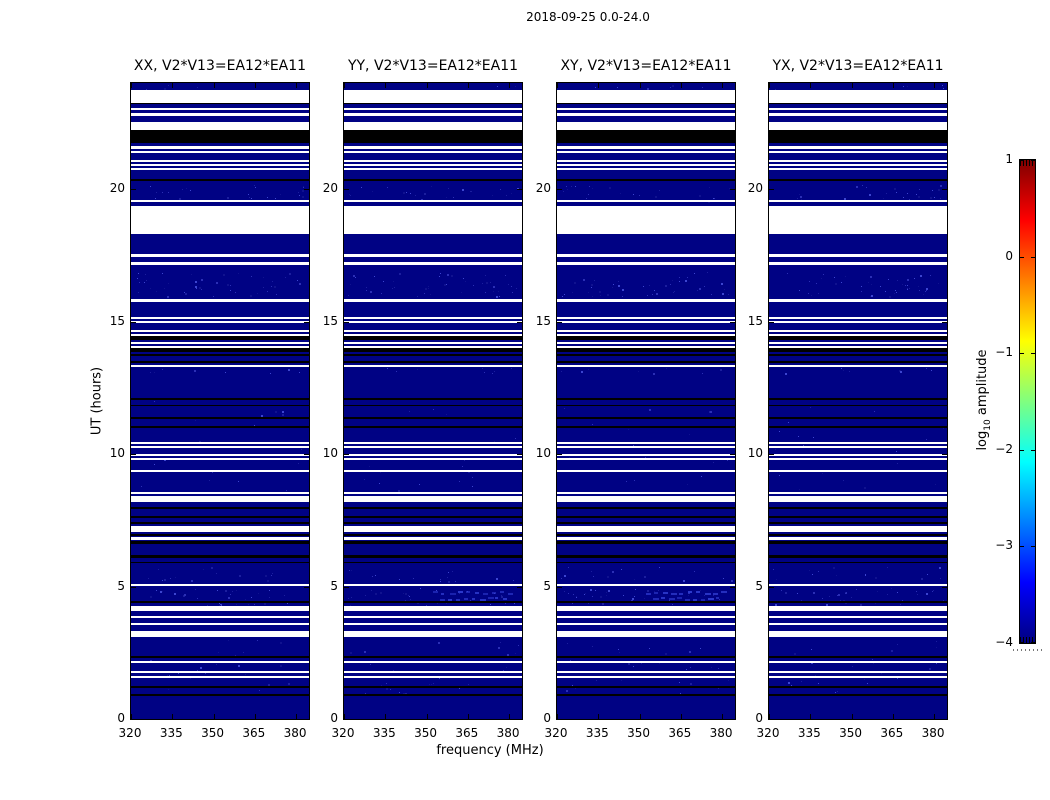 This screenshot has width=1050, height=800. I want to click on panel-title-yx: YX, V2*V13=EA12*EA11, so click(858, 66).